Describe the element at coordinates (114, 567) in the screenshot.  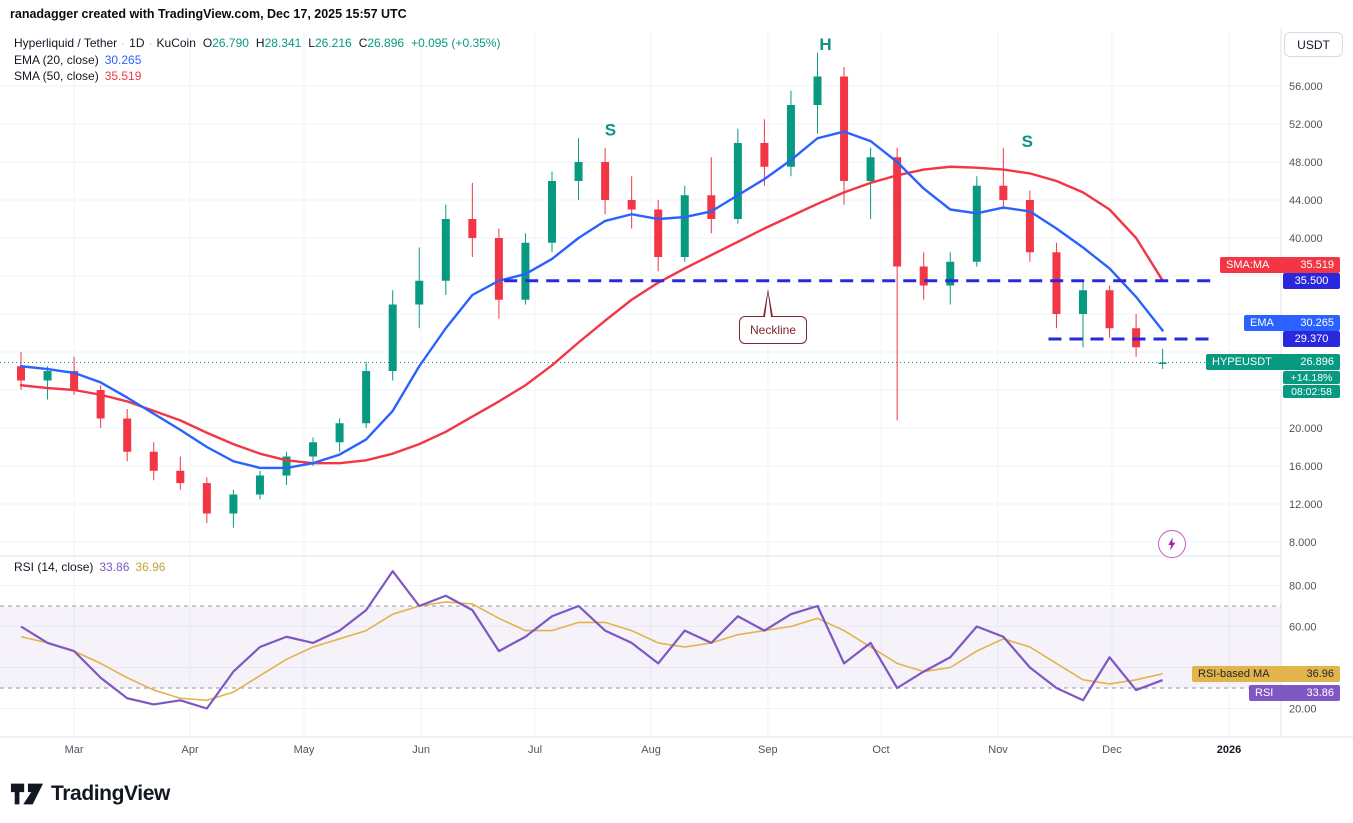
I see `rsi-legend-value: 33.86` at that location.